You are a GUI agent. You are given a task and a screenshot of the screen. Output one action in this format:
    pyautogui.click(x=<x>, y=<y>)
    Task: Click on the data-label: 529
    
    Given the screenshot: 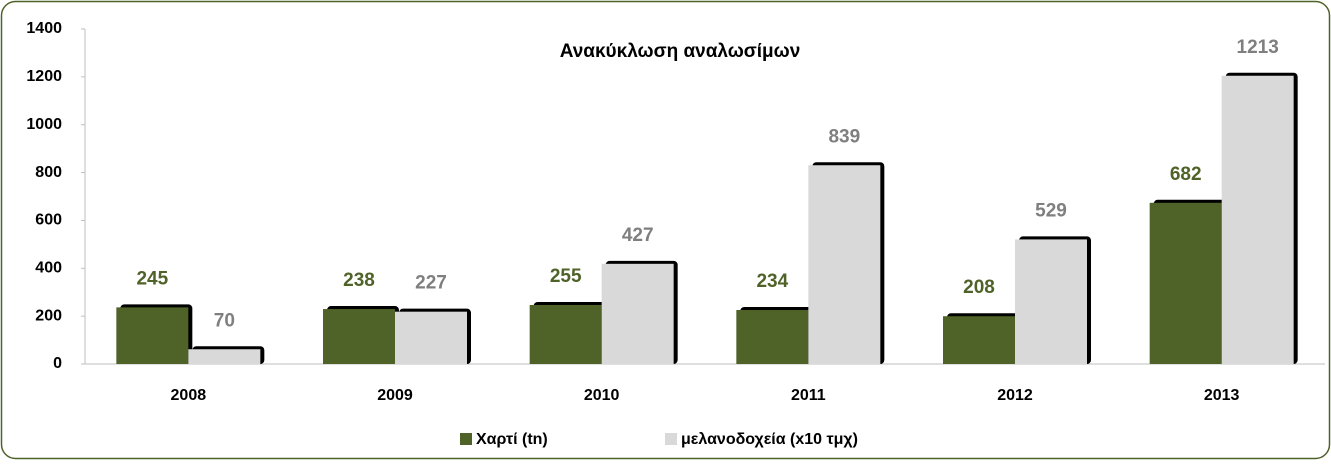 What is the action you would take?
    pyautogui.click(x=1051, y=210)
    